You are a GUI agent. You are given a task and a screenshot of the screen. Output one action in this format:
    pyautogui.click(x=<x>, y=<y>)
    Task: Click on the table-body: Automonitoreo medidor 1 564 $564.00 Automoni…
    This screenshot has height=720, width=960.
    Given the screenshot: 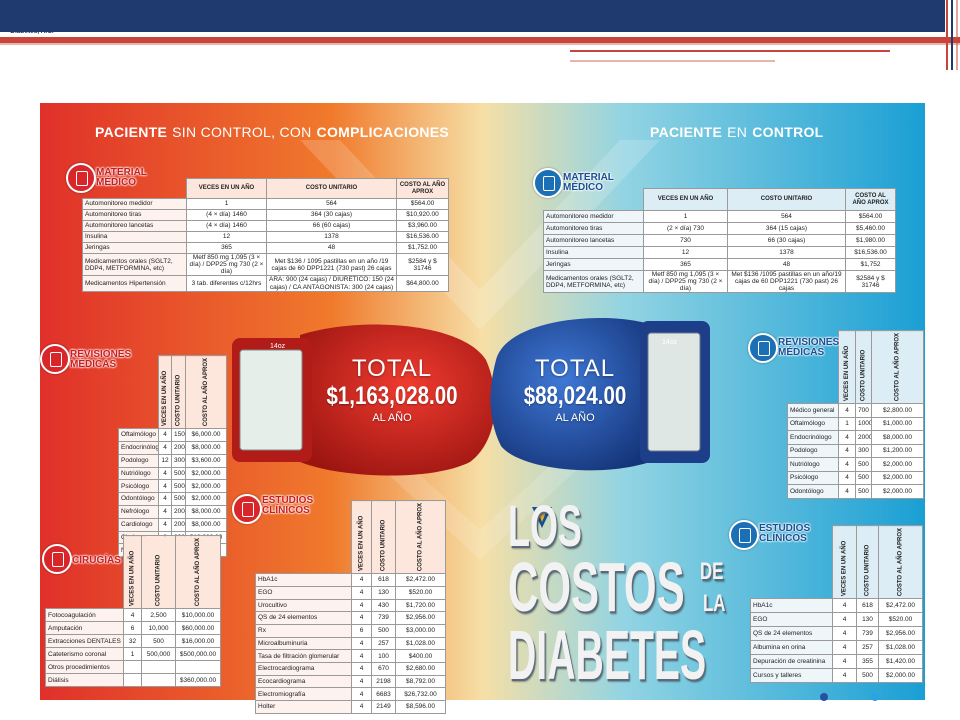 What is the action you would take?
    pyautogui.click(x=719, y=252)
    